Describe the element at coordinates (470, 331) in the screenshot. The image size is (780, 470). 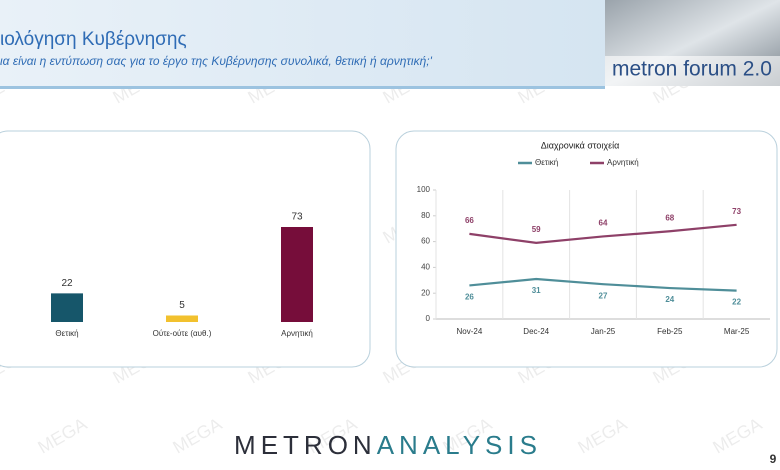
I see `x-tick-label: Nov-24` at that location.